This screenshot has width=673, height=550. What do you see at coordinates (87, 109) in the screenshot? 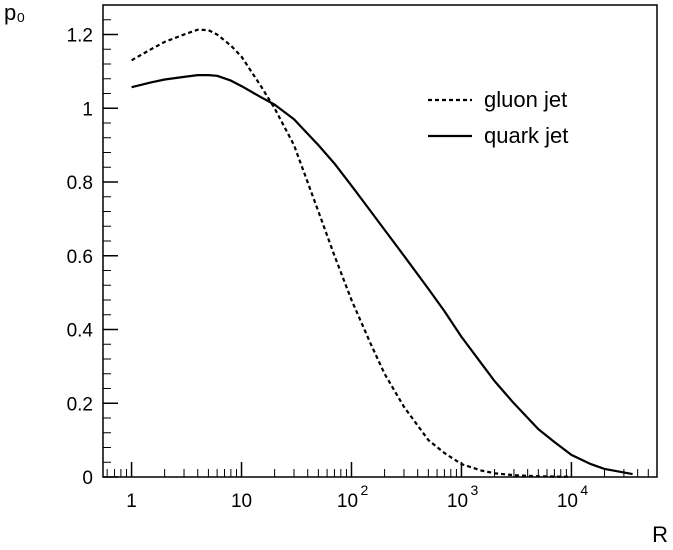
I see `y-tick-label: 1` at bounding box center [87, 109].